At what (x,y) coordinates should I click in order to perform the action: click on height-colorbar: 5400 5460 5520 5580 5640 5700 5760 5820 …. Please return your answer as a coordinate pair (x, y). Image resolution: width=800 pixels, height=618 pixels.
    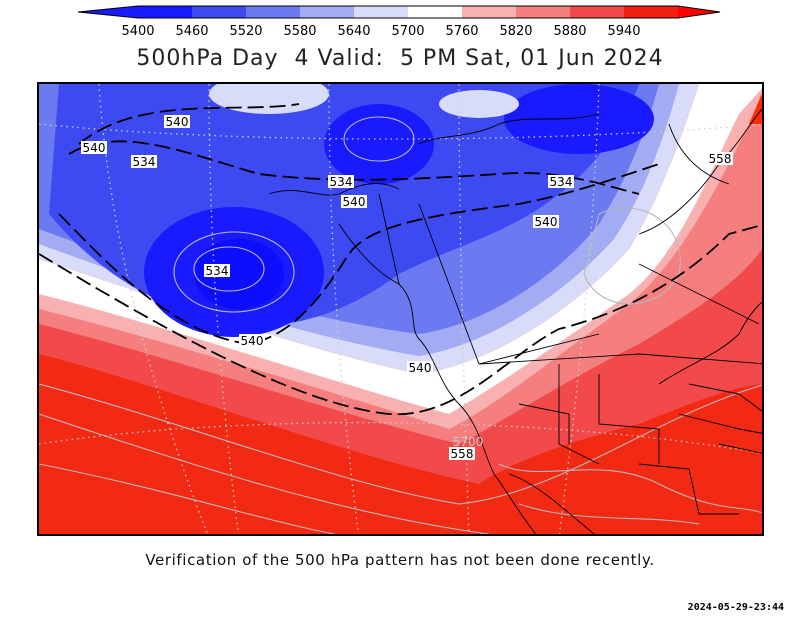
    Looking at the image, I should click on (399, 22).